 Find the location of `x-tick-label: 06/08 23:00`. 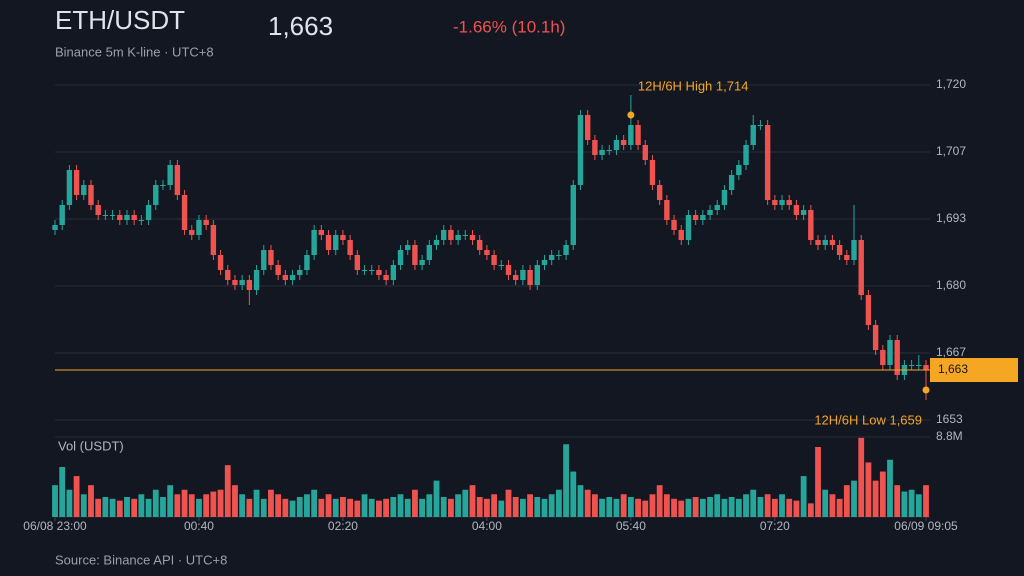

x-tick-label: 06/08 23:00 is located at coordinates (55, 526).